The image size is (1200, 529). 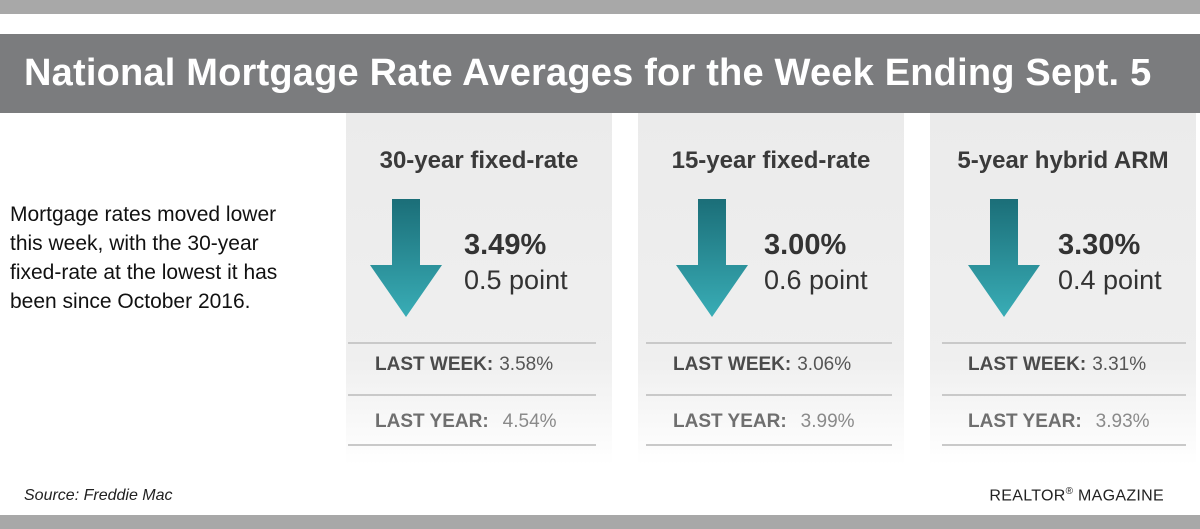 What do you see at coordinates (1122, 421) in the screenshot?
I see `last-year-value: 3.93%` at bounding box center [1122, 421].